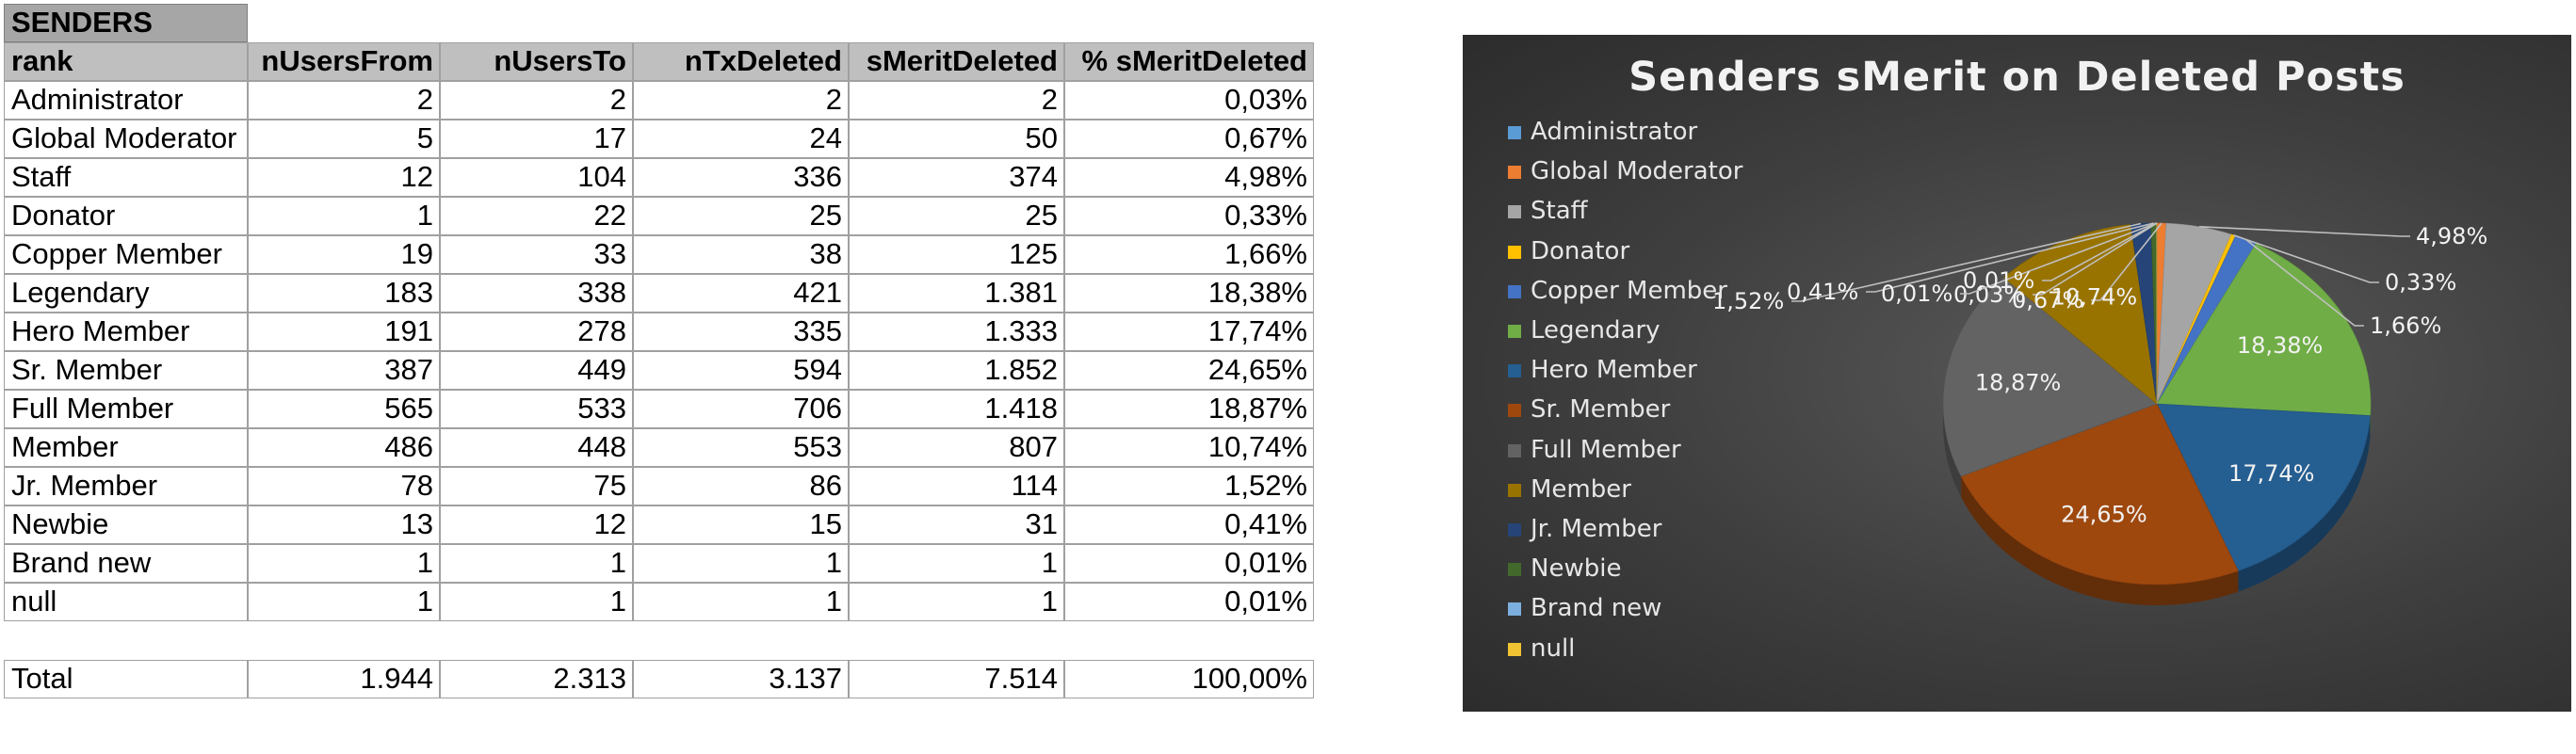 The height and width of the screenshot is (754, 2576). I want to click on value-cell: 1.333, so click(956, 332).